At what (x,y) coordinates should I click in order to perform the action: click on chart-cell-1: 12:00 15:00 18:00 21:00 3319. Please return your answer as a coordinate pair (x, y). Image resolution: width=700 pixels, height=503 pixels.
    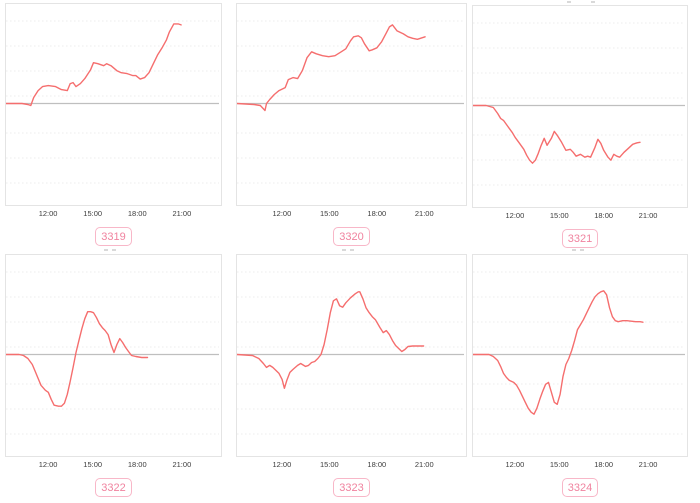
    Looking at the image, I should click on (113, 124).